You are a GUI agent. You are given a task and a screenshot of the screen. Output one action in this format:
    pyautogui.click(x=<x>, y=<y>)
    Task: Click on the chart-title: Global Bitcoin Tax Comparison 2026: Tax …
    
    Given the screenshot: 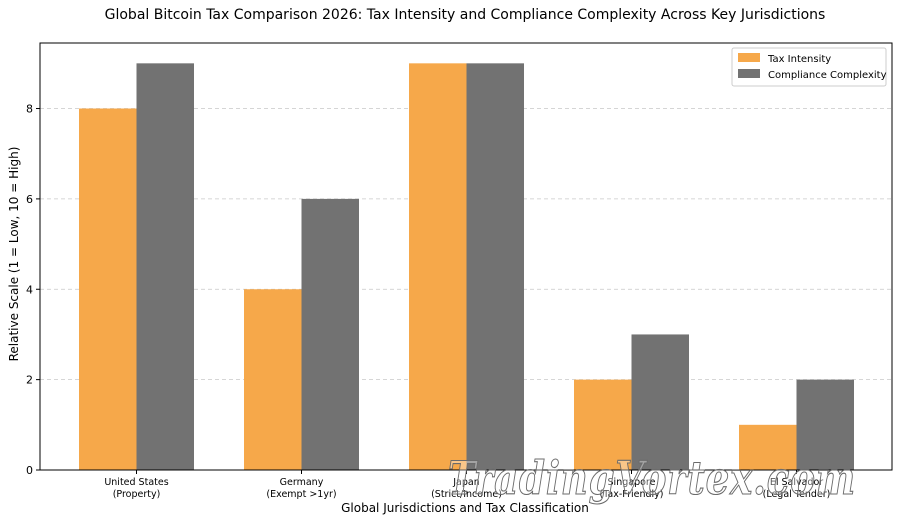 What is the action you would take?
    pyautogui.click(x=465, y=15)
    